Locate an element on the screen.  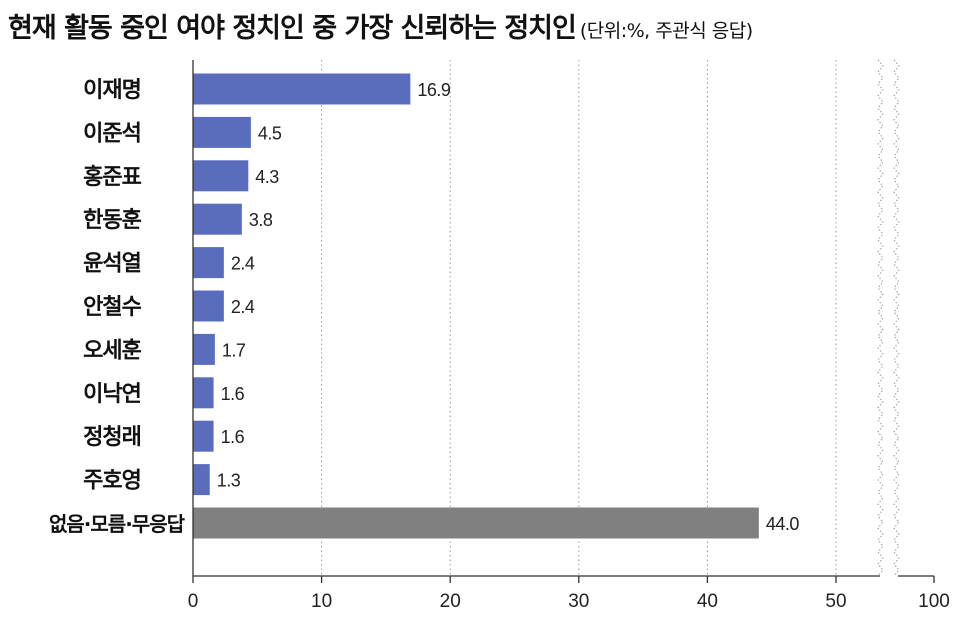
x-tick-label: 10 is located at coordinates (321, 601).